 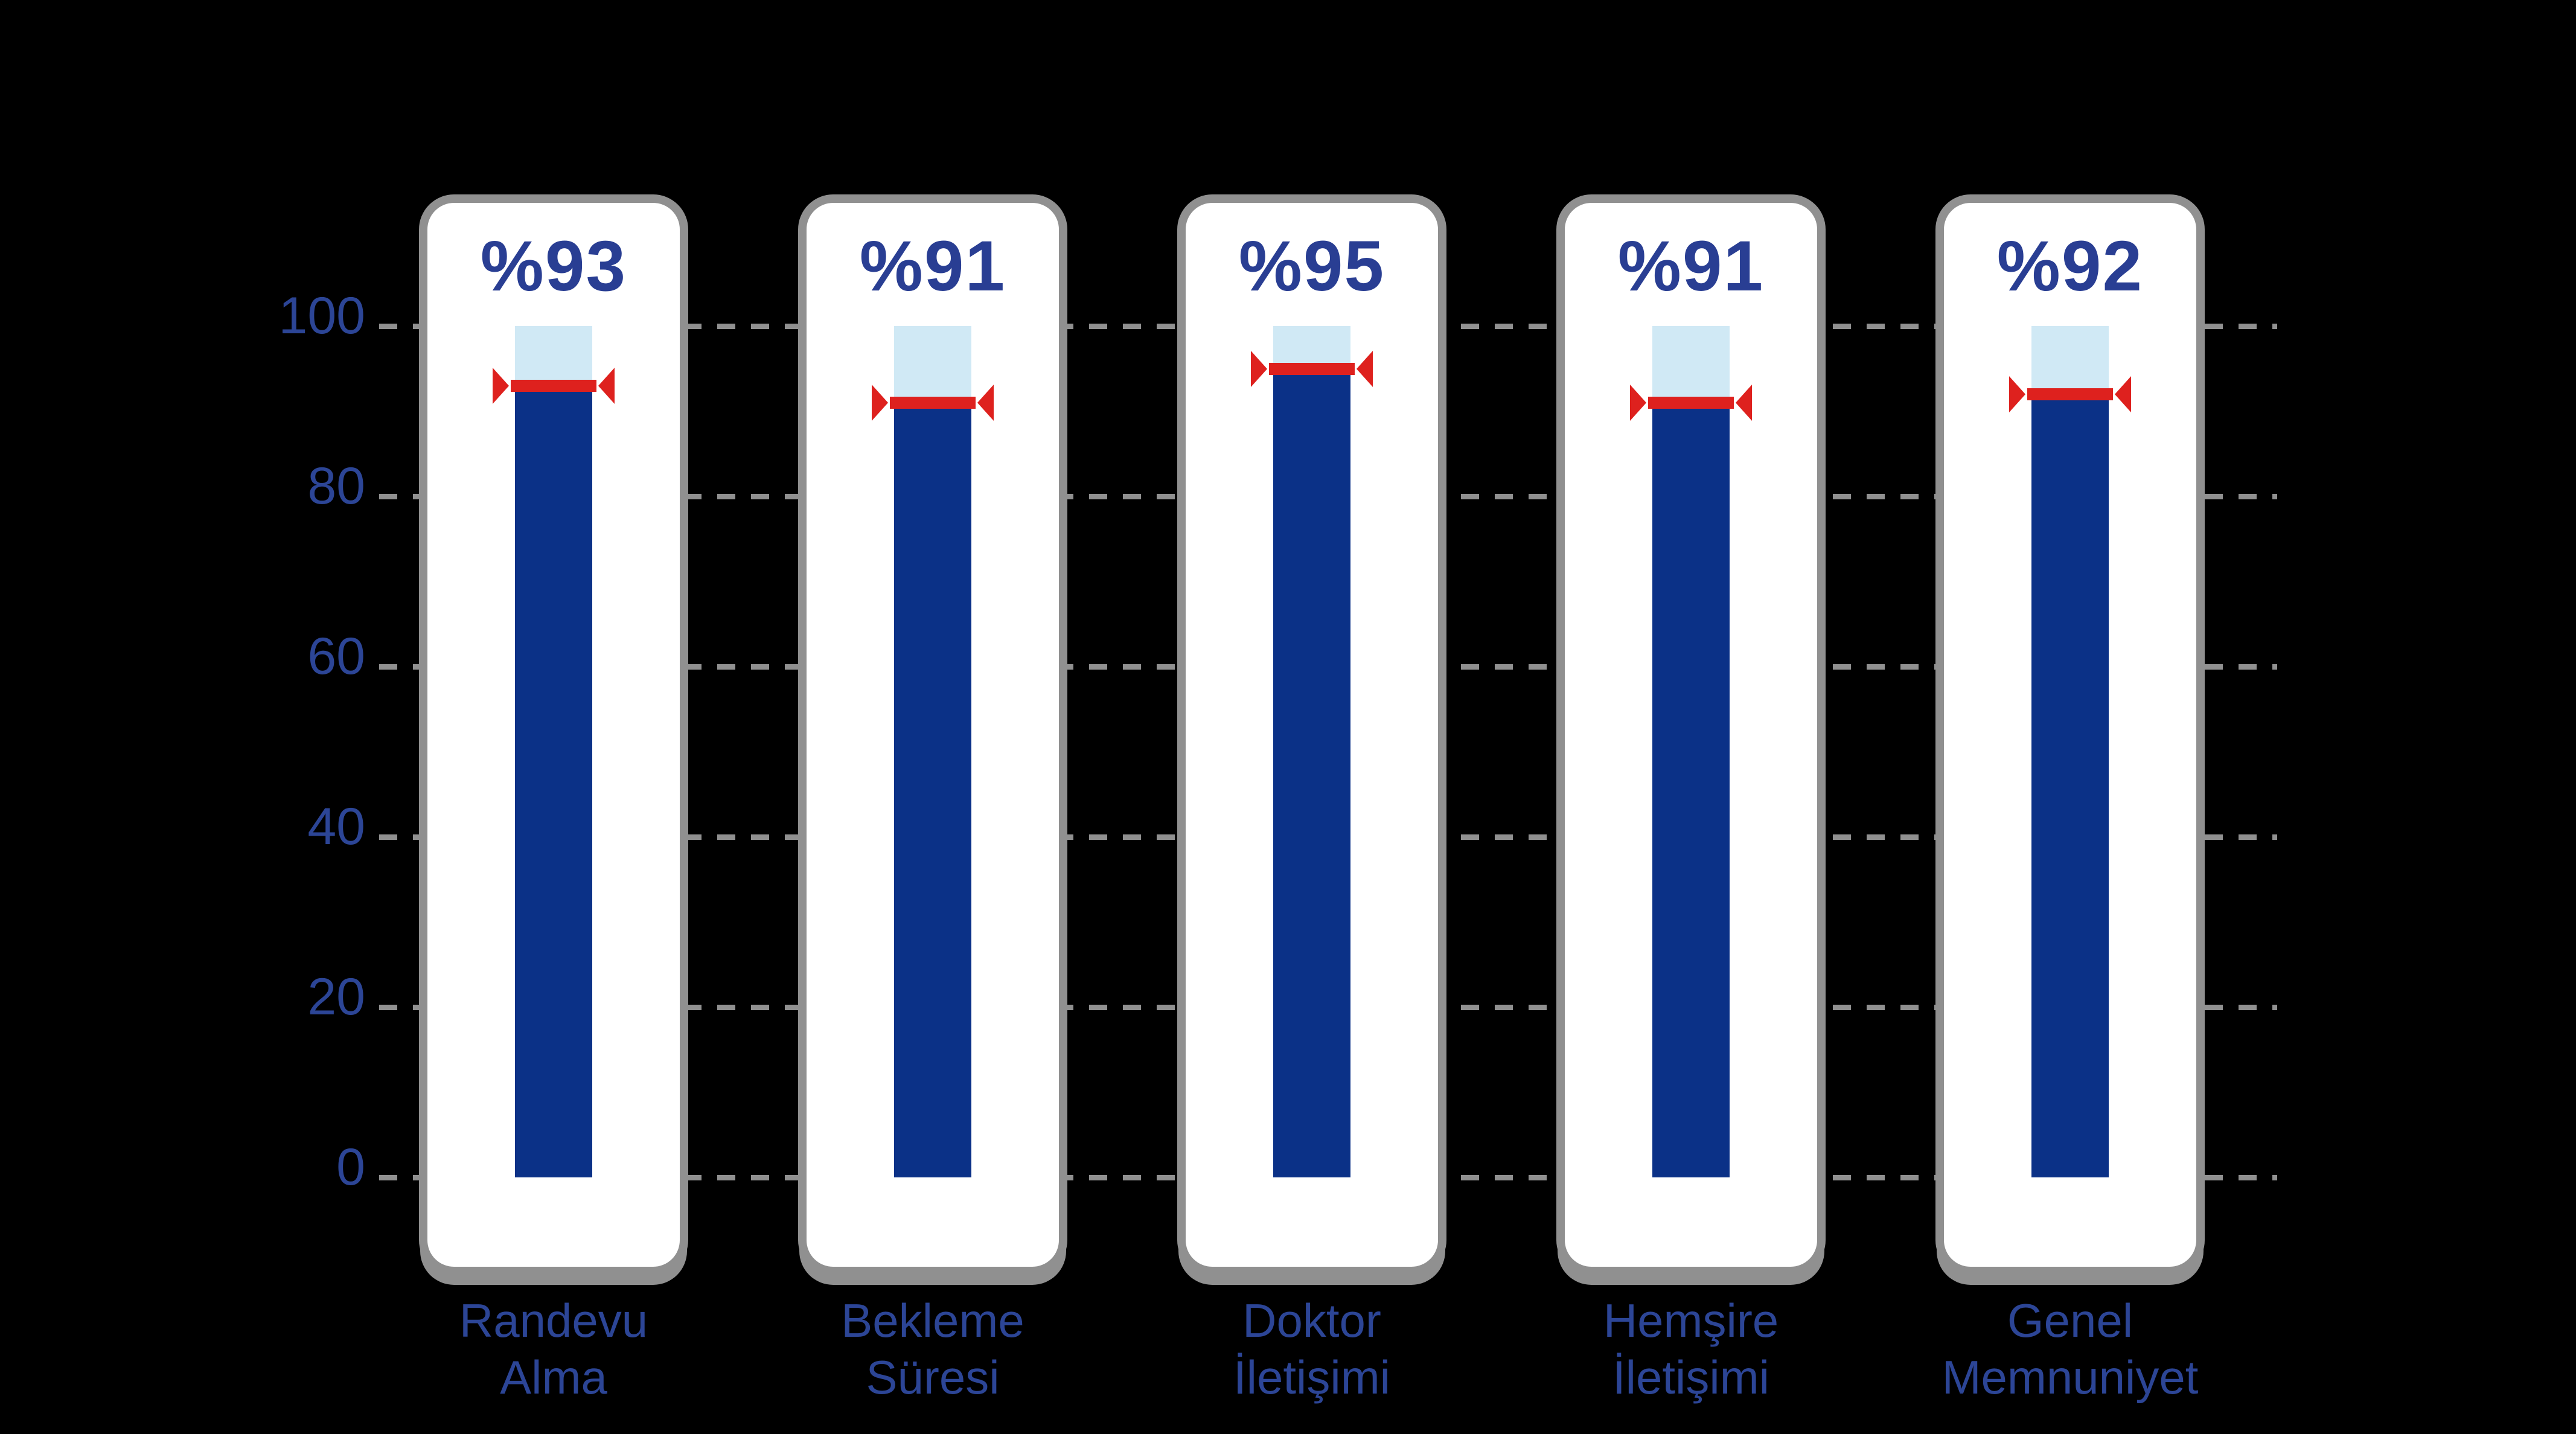 What do you see at coordinates (322, 316) in the screenshot?
I see `y-axis-tick-label: 100` at bounding box center [322, 316].